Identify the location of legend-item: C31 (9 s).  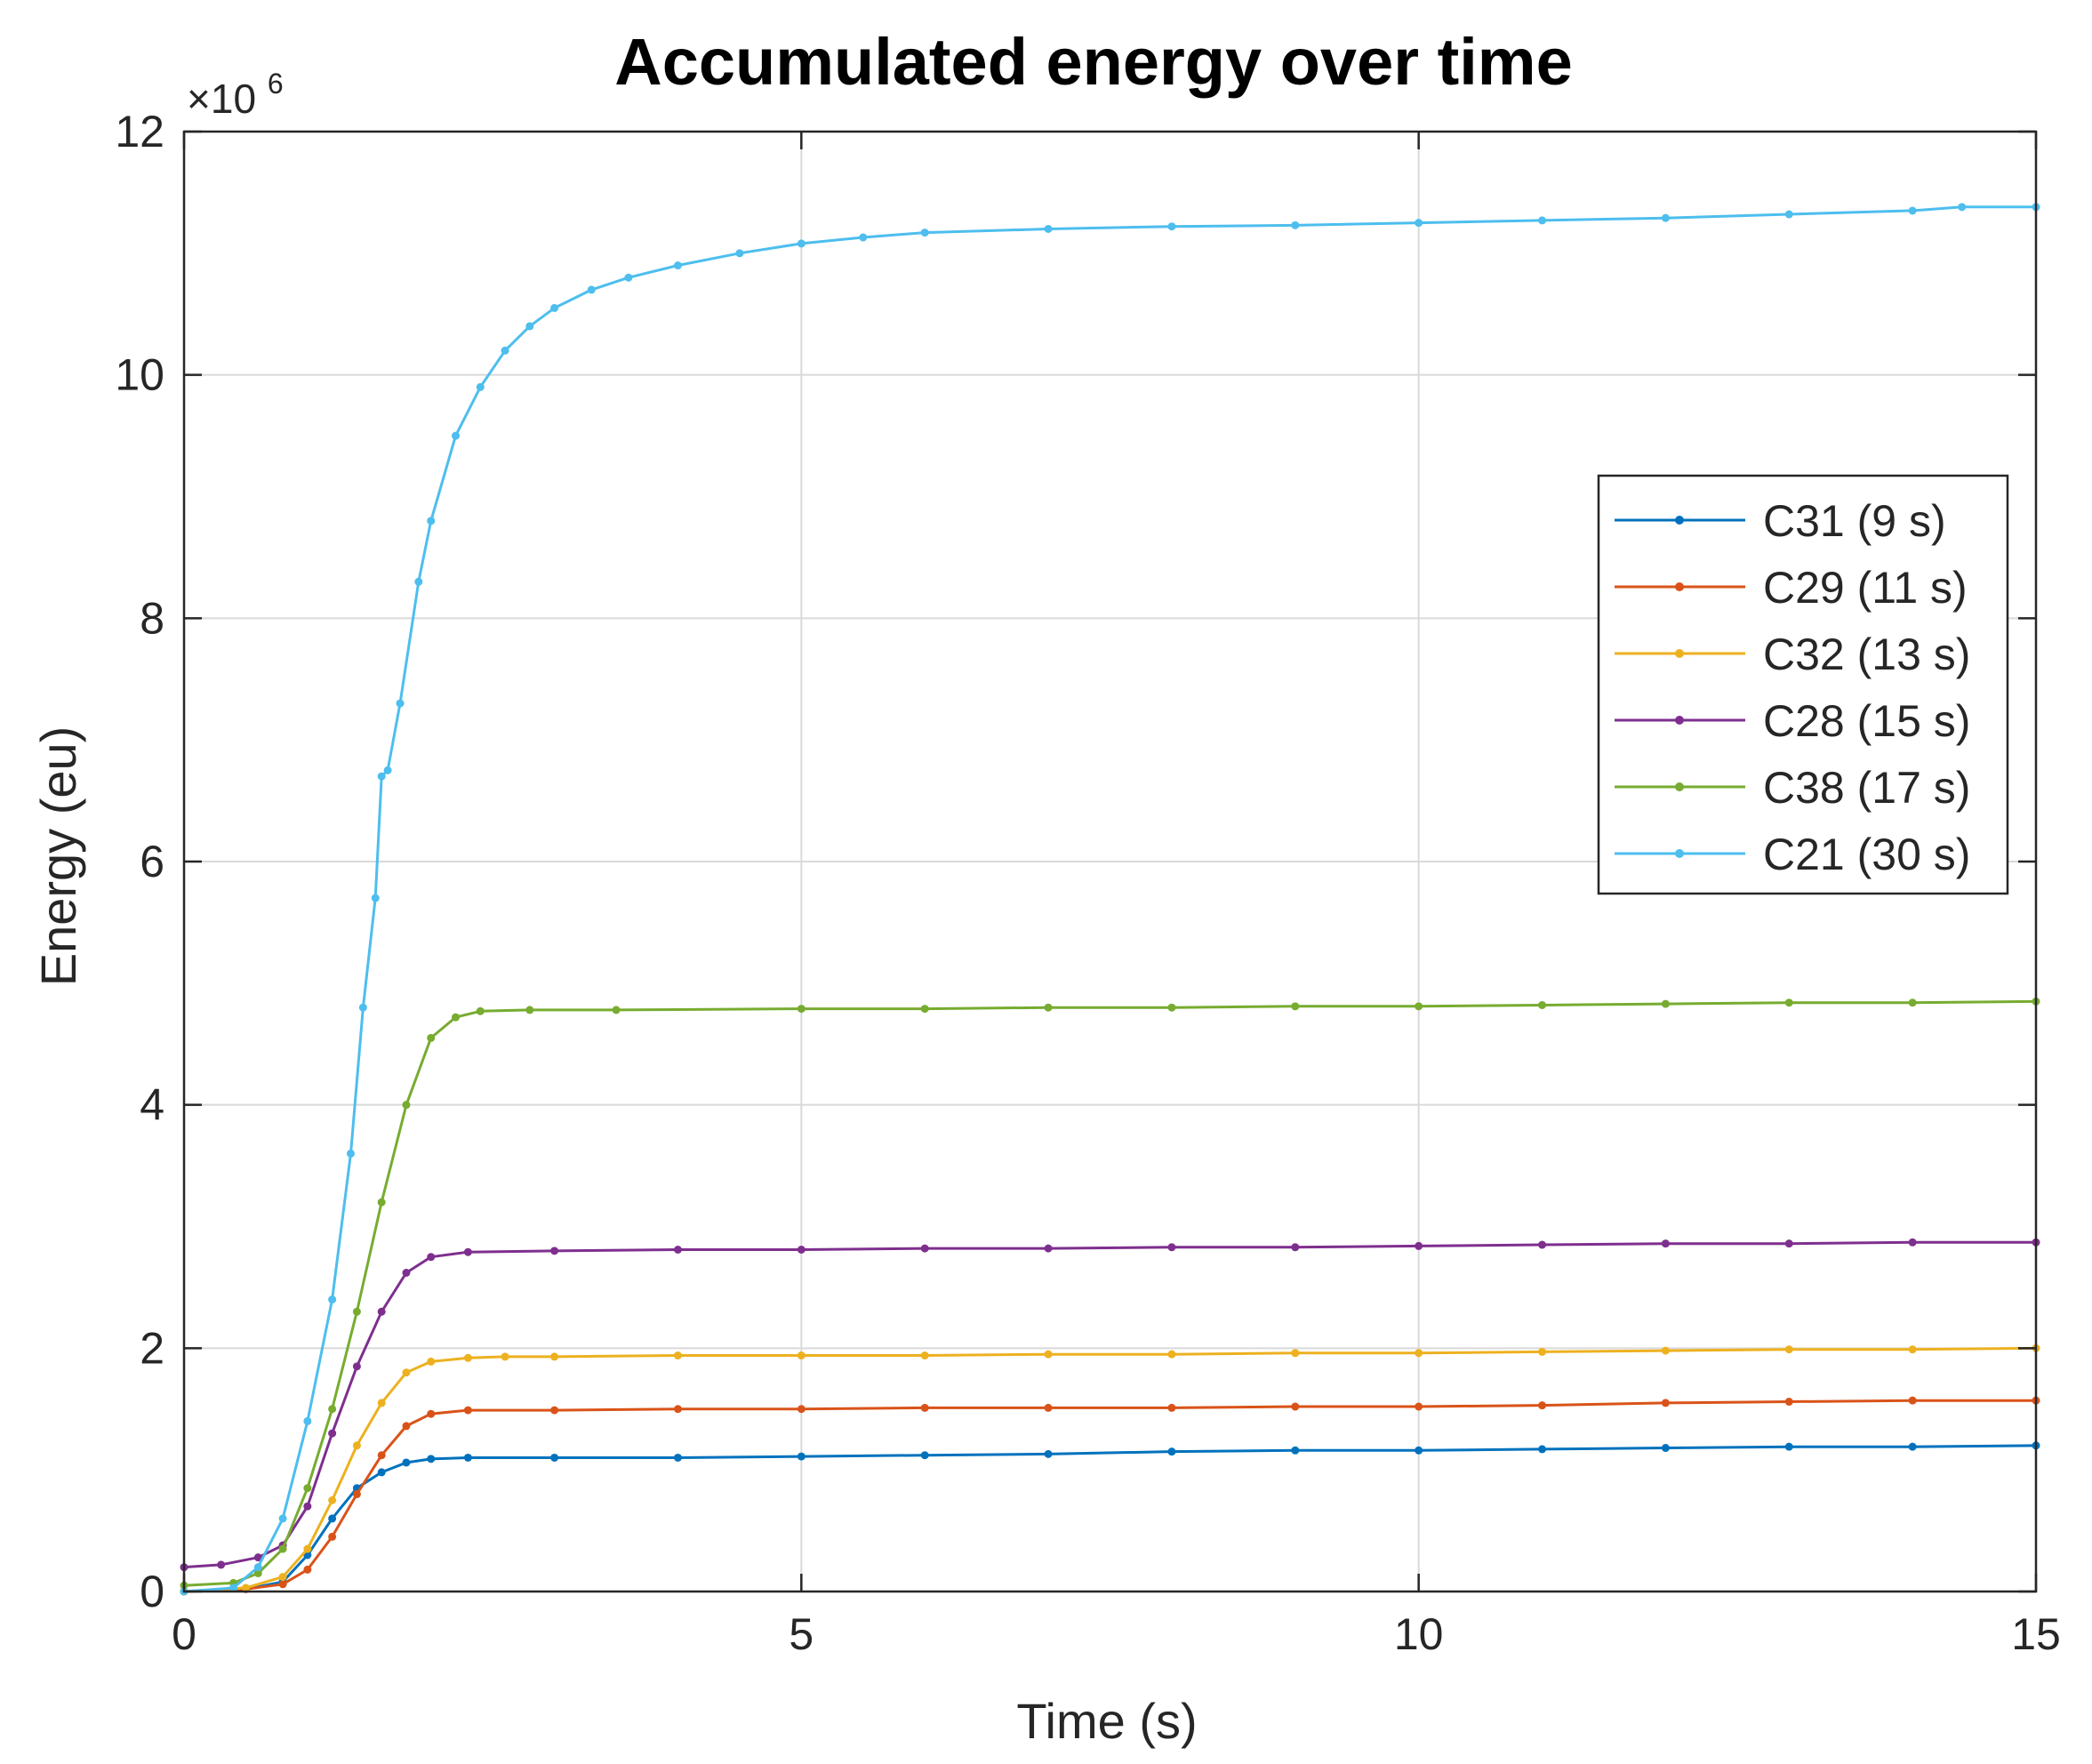
(1780, 521).